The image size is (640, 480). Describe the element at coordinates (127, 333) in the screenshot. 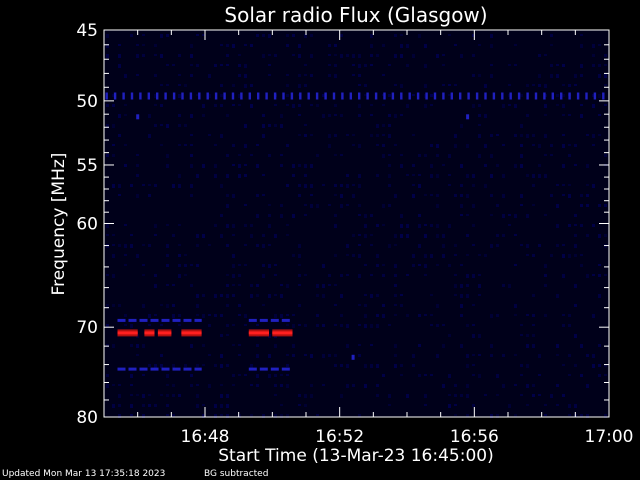

I see `strong-burst` at that location.